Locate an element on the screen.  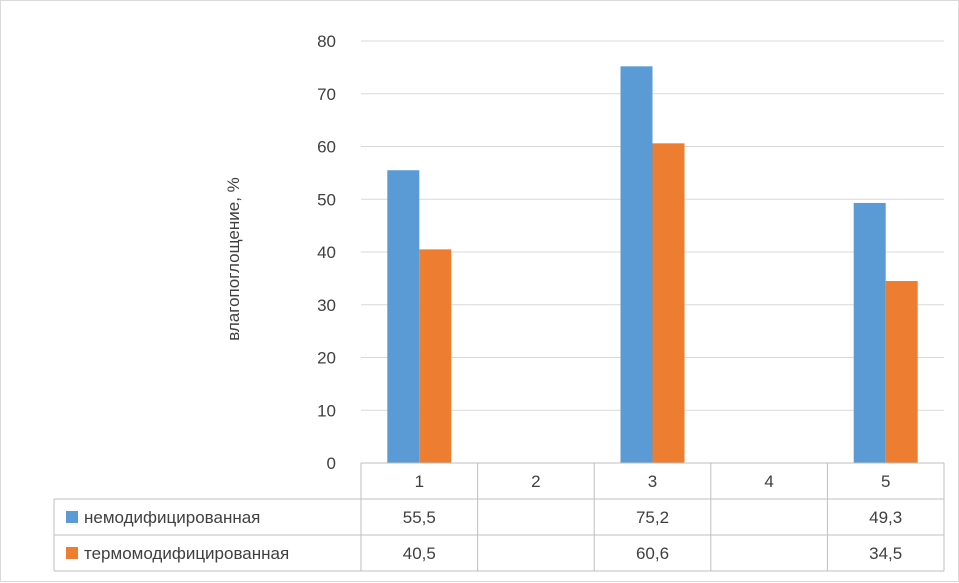
data-label: 75,2 is located at coordinates (652, 517).